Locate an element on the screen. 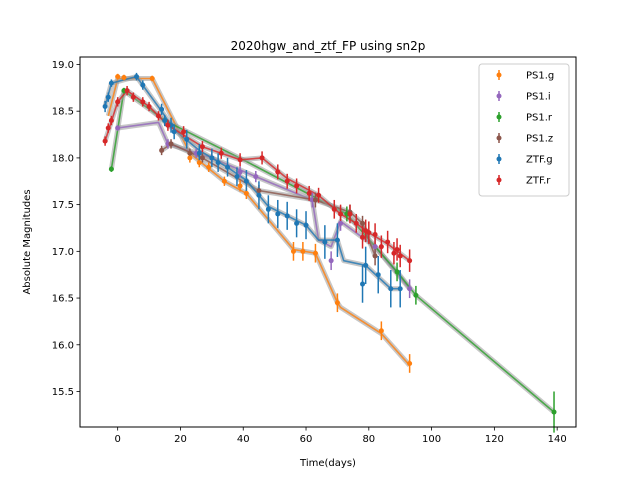 The image size is (640, 480). y-tick-label: 17.0 is located at coordinates (63, 252).